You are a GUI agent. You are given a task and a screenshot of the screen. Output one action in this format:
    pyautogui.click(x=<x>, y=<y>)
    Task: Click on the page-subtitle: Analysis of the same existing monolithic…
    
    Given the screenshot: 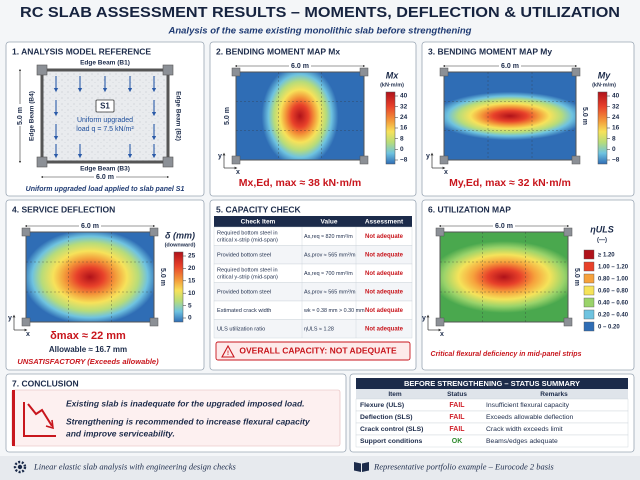 What is the action you would take?
    pyautogui.click(x=319, y=31)
    